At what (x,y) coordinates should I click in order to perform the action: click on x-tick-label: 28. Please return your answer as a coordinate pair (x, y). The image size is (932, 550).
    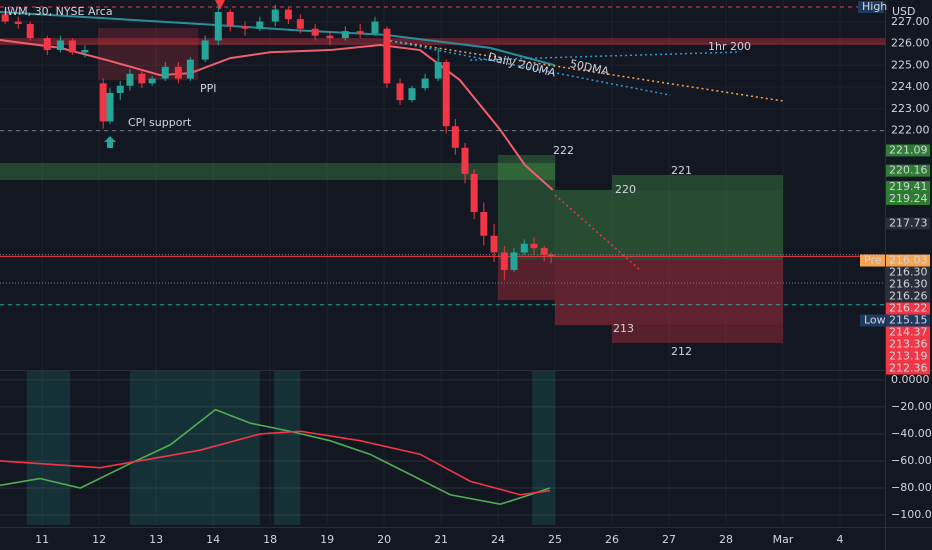
    Looking at the image, I should click on (726, 539).